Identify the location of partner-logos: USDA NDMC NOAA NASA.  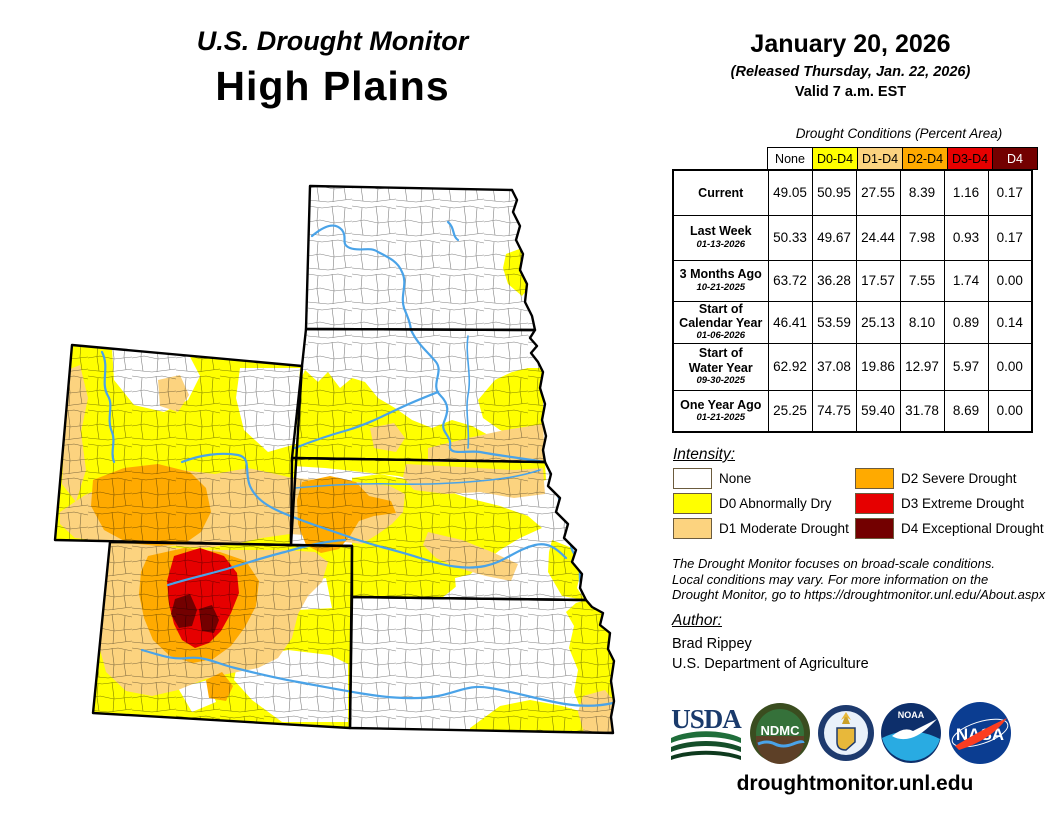
(840, 733).